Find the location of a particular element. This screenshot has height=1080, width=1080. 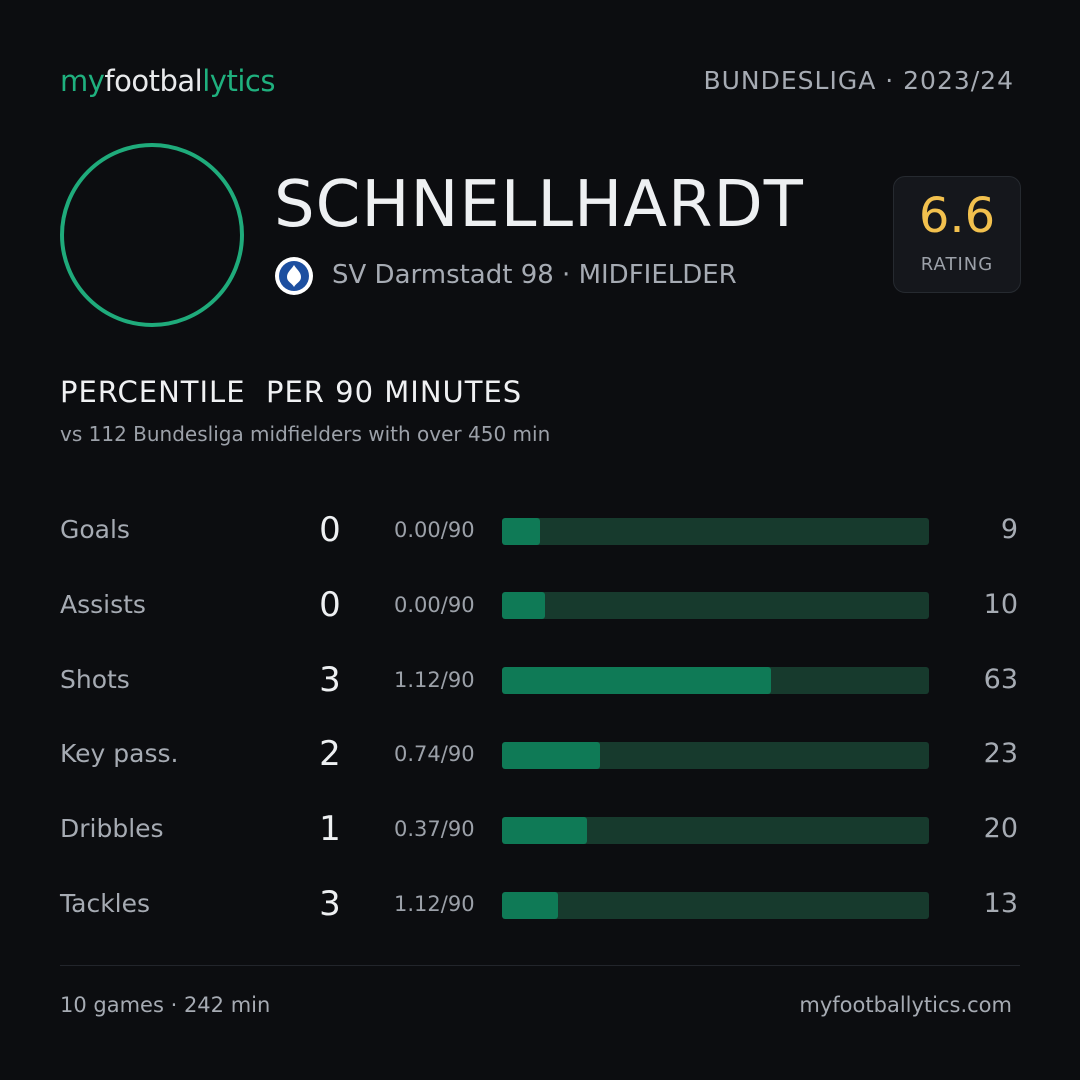

stat-percentile: 9 is located at coordinates (1009, 529).